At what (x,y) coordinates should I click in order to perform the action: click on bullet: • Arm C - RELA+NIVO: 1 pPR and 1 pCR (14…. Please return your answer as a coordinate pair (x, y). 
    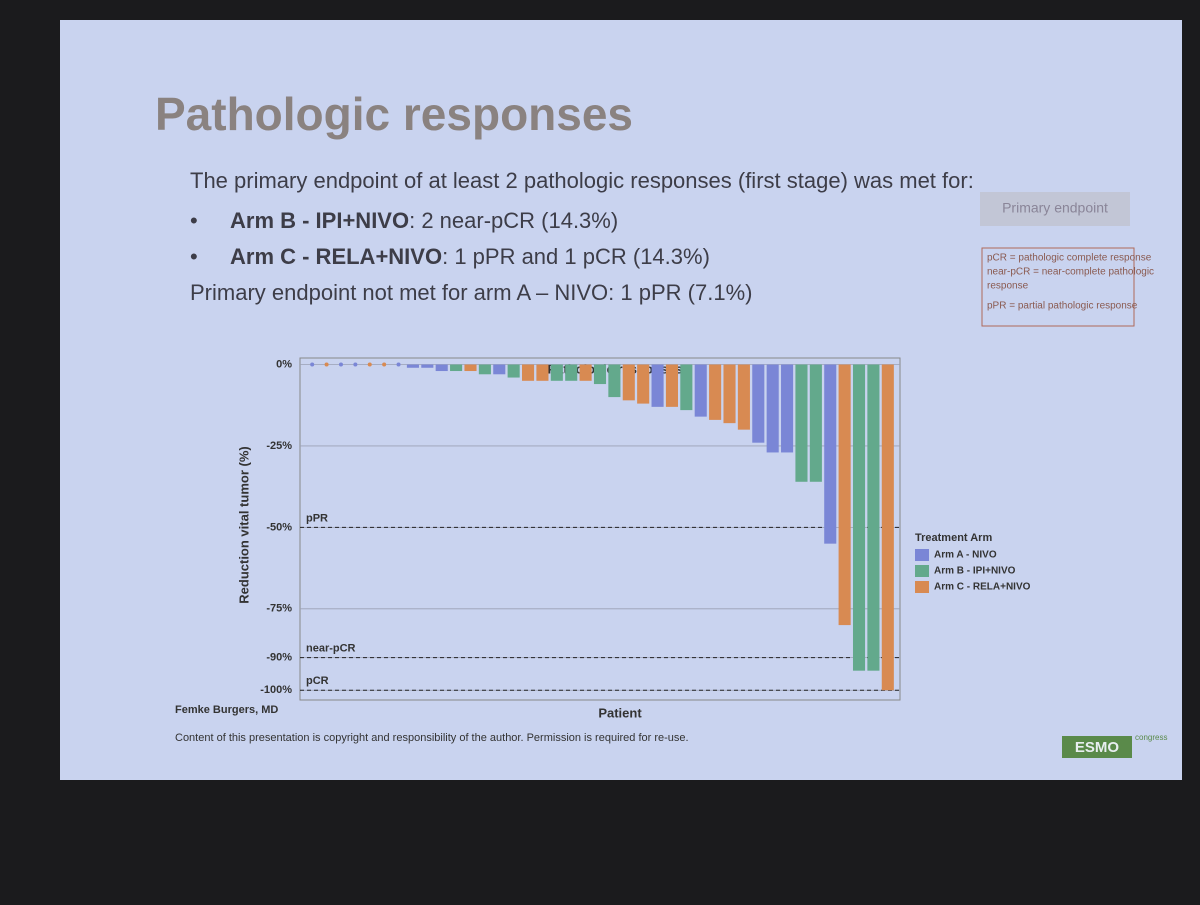
    Looking at the image, I should click on (450, 256).